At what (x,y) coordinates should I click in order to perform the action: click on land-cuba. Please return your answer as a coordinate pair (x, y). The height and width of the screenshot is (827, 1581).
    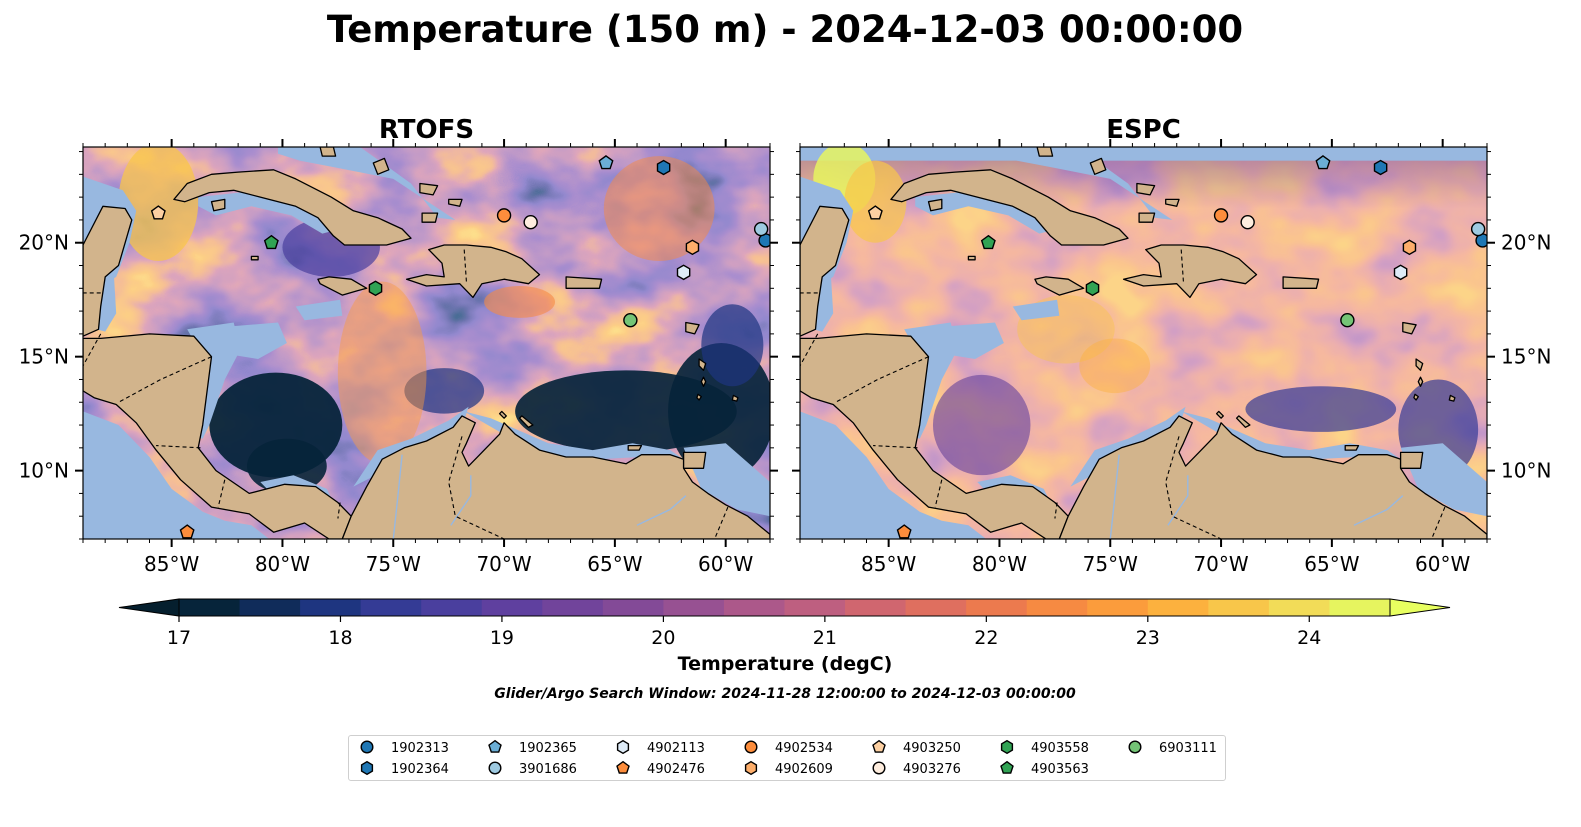
    Looking at the image, I should click on (292, 207).